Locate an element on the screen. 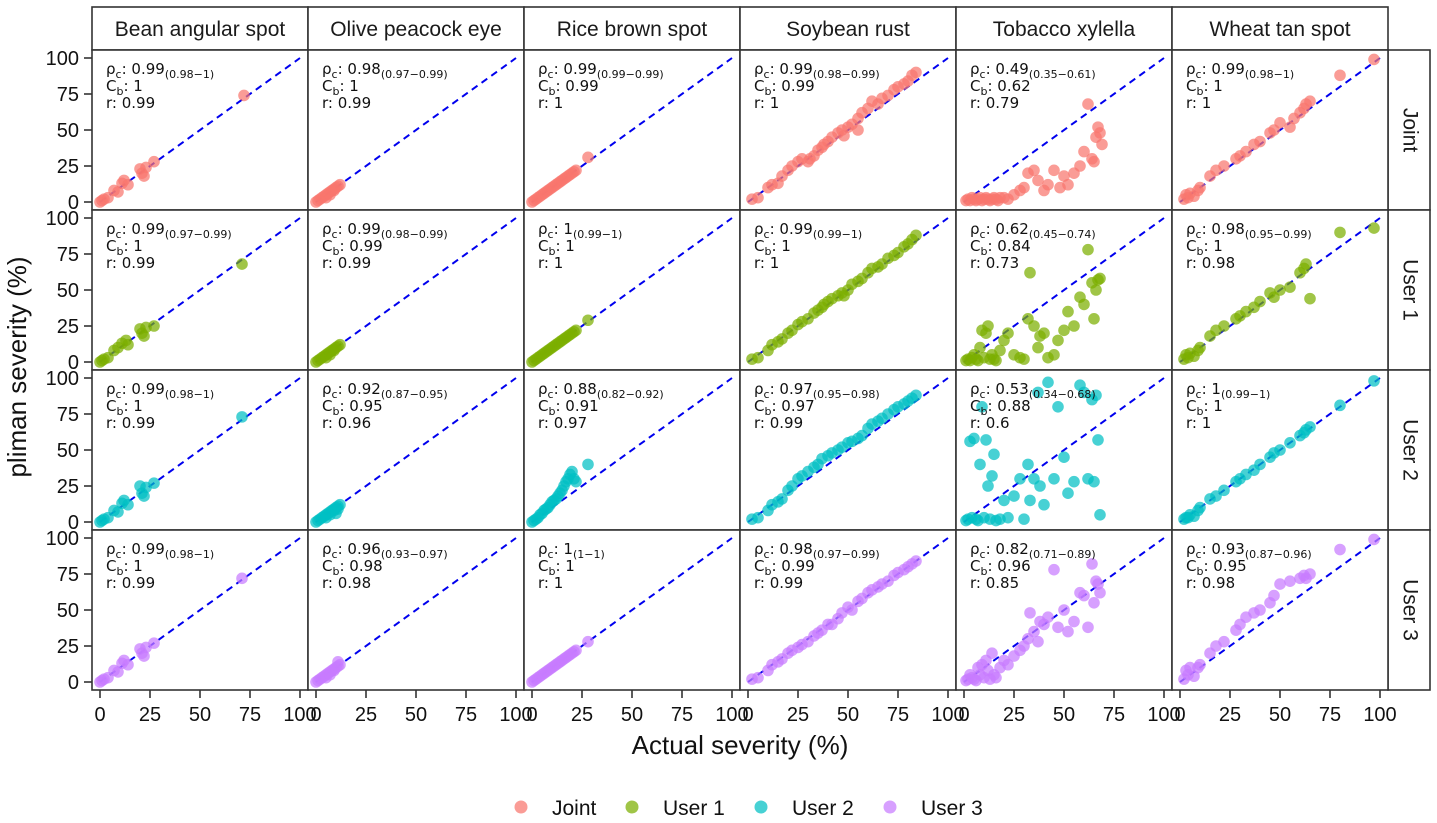 The height and width of the screenshot is (823, 1437). stat-r: r: 0.98 is located at coordinates (1210, 583).